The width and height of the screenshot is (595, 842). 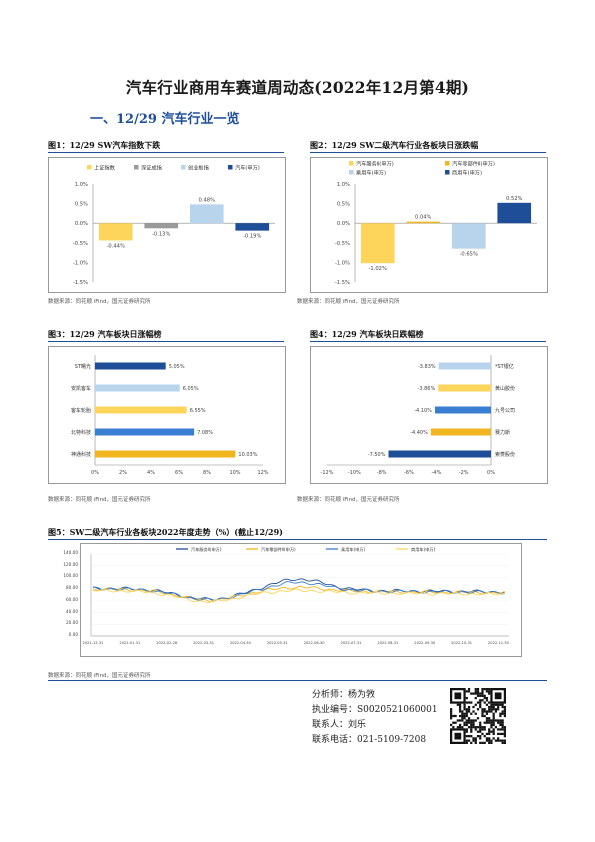 I want to click on section-heading: 一、12/29 汽车行业一览, so click(x=165, y=119).